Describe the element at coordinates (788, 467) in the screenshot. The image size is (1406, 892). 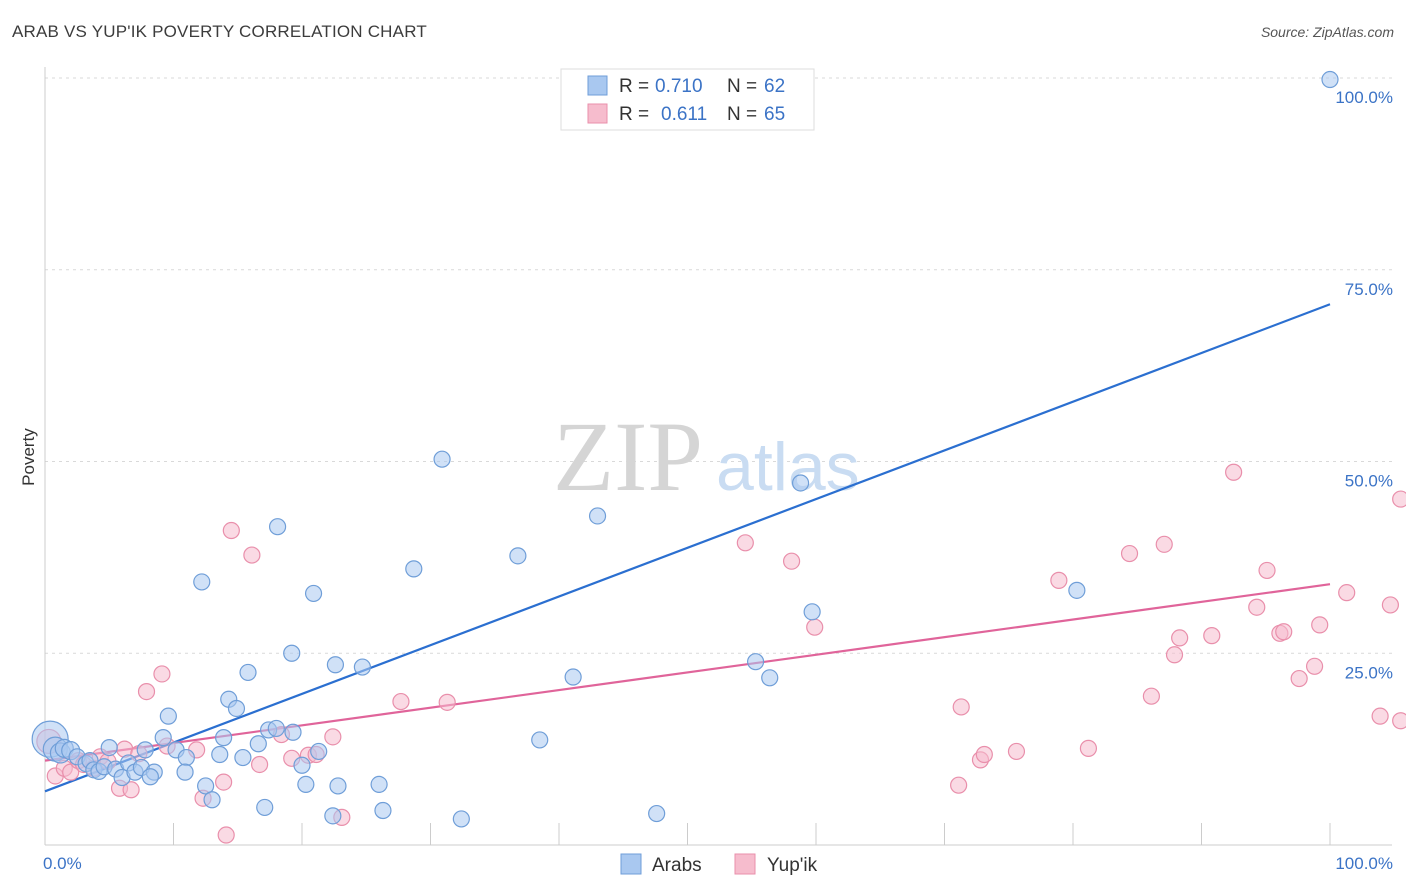
I see `watermark-atlas: atlas` at that location.